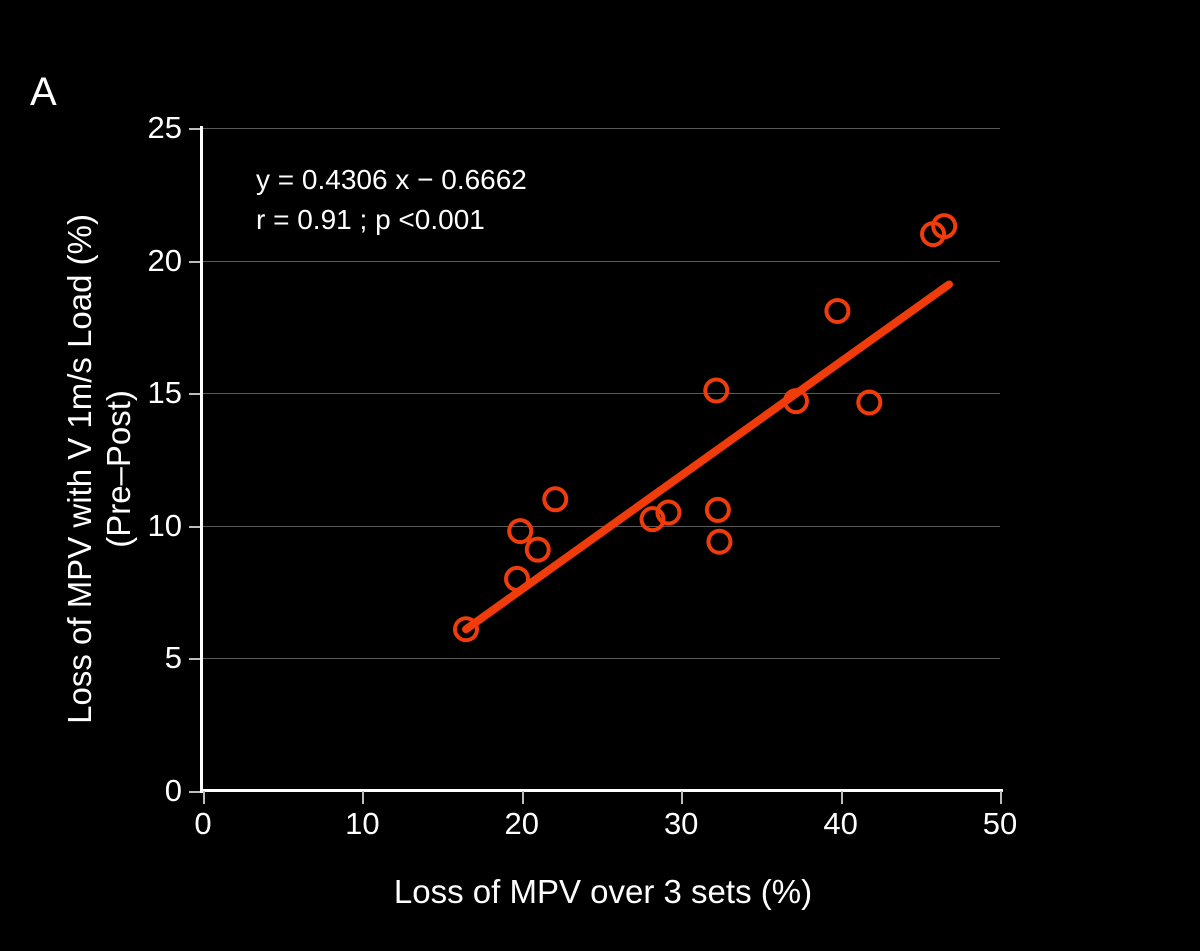 The image size is (1200, 951). Describe the element at coordinates (173, 790) in the screenshot. I see `y-tick-label-0: 0` at that location.